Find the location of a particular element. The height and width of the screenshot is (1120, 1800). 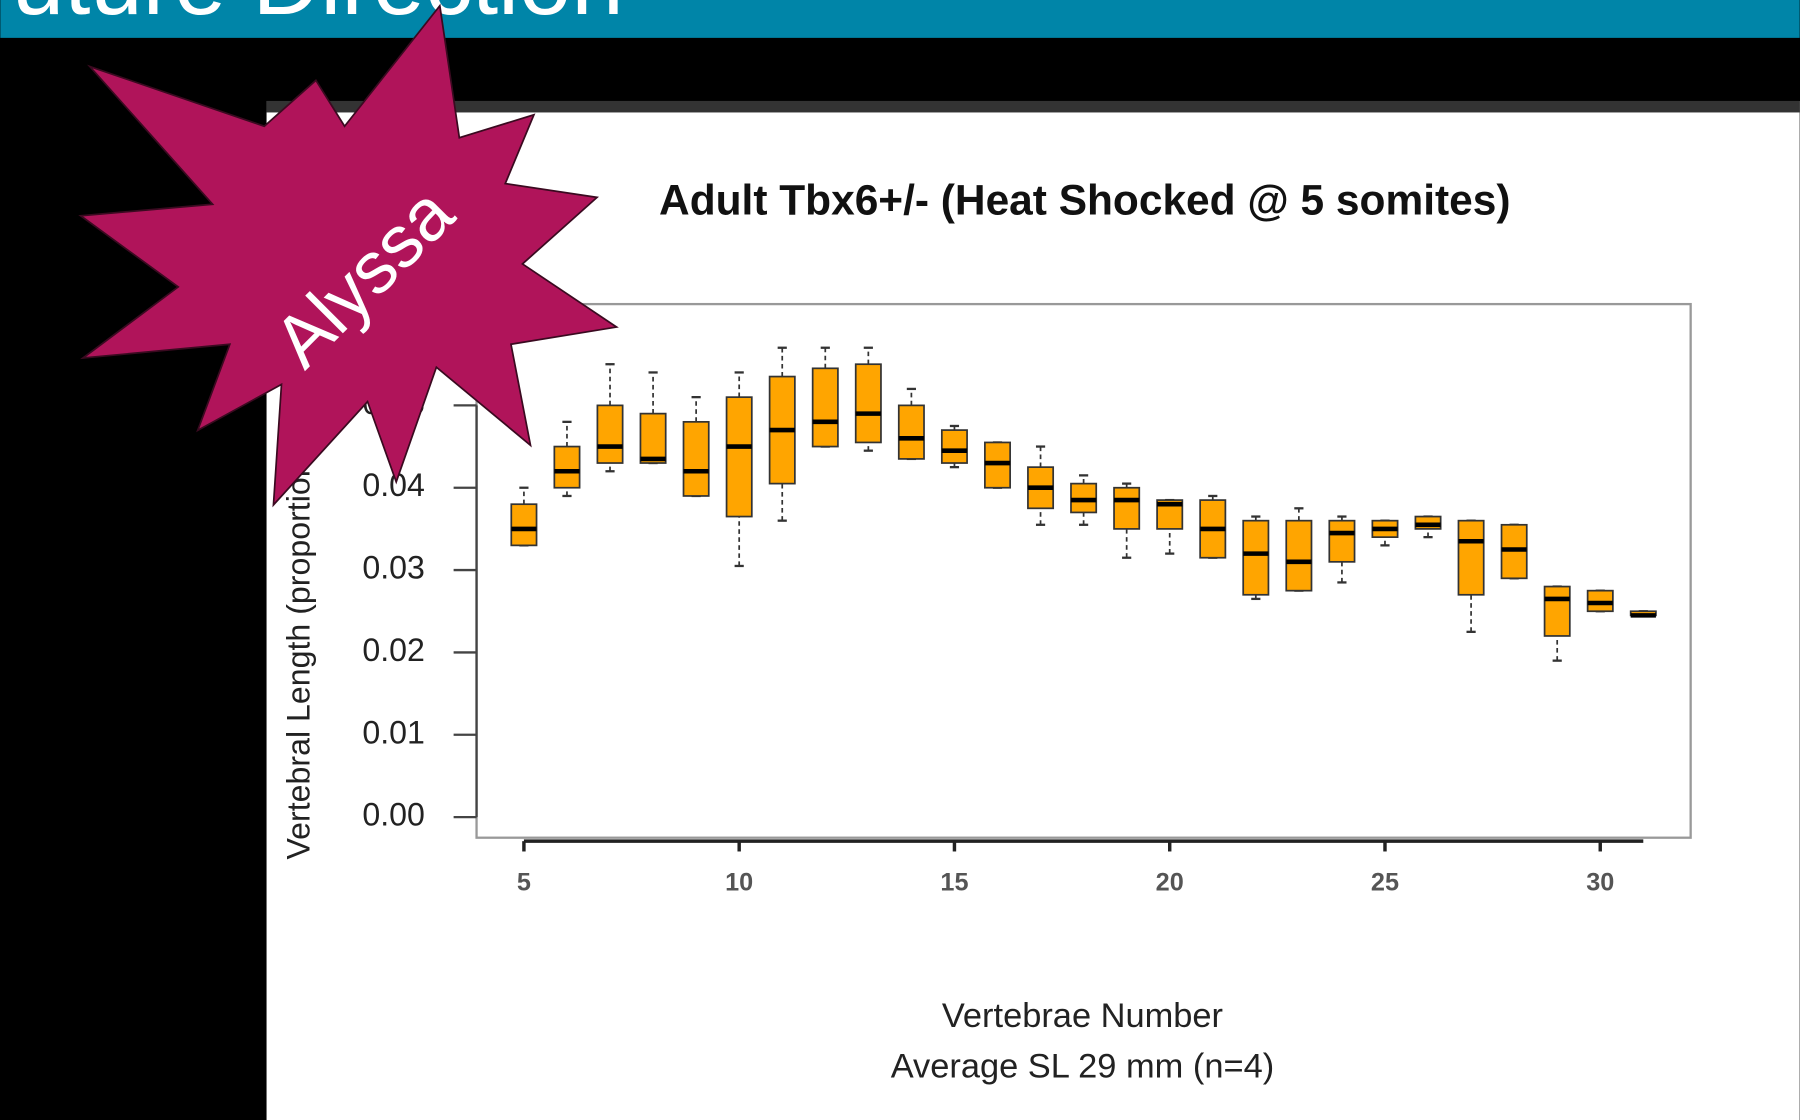

header-title: Future Direction is located at coordinates (312, 17).